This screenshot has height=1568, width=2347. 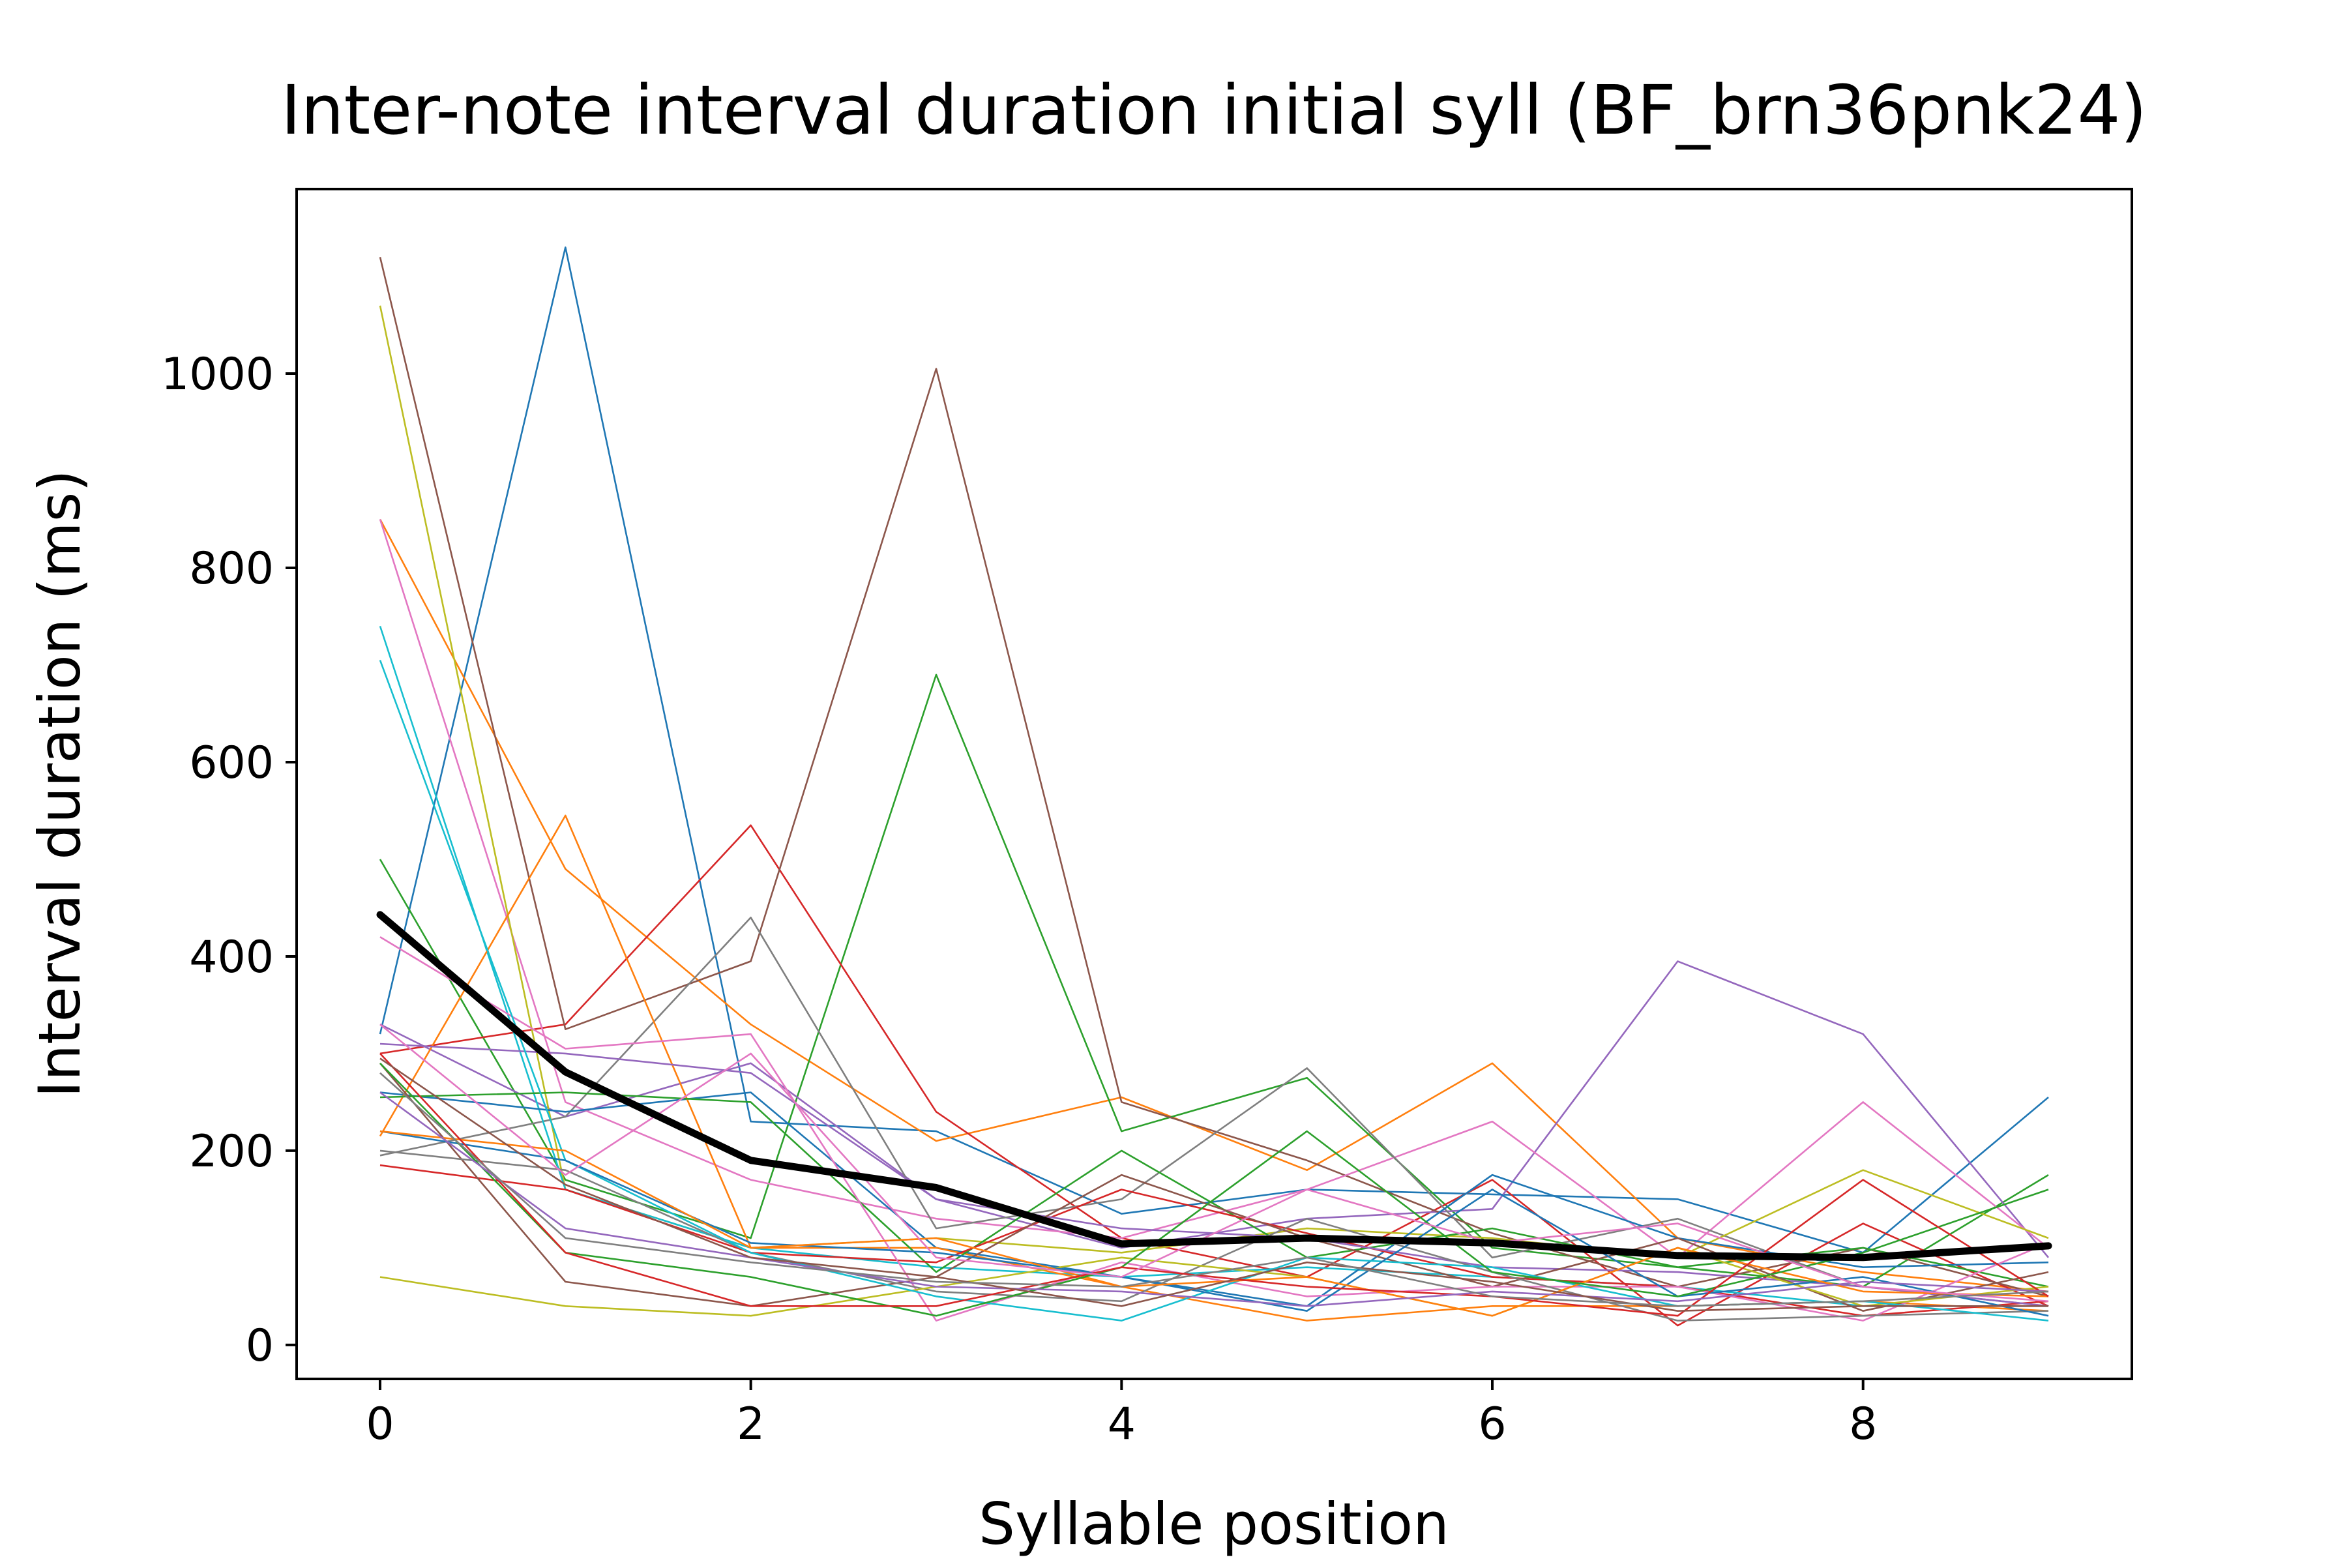 What do you see at coordinates (217, 375) in the screenshot?
I see `y-tick-label: 1000` at bounding box center [217, 375].